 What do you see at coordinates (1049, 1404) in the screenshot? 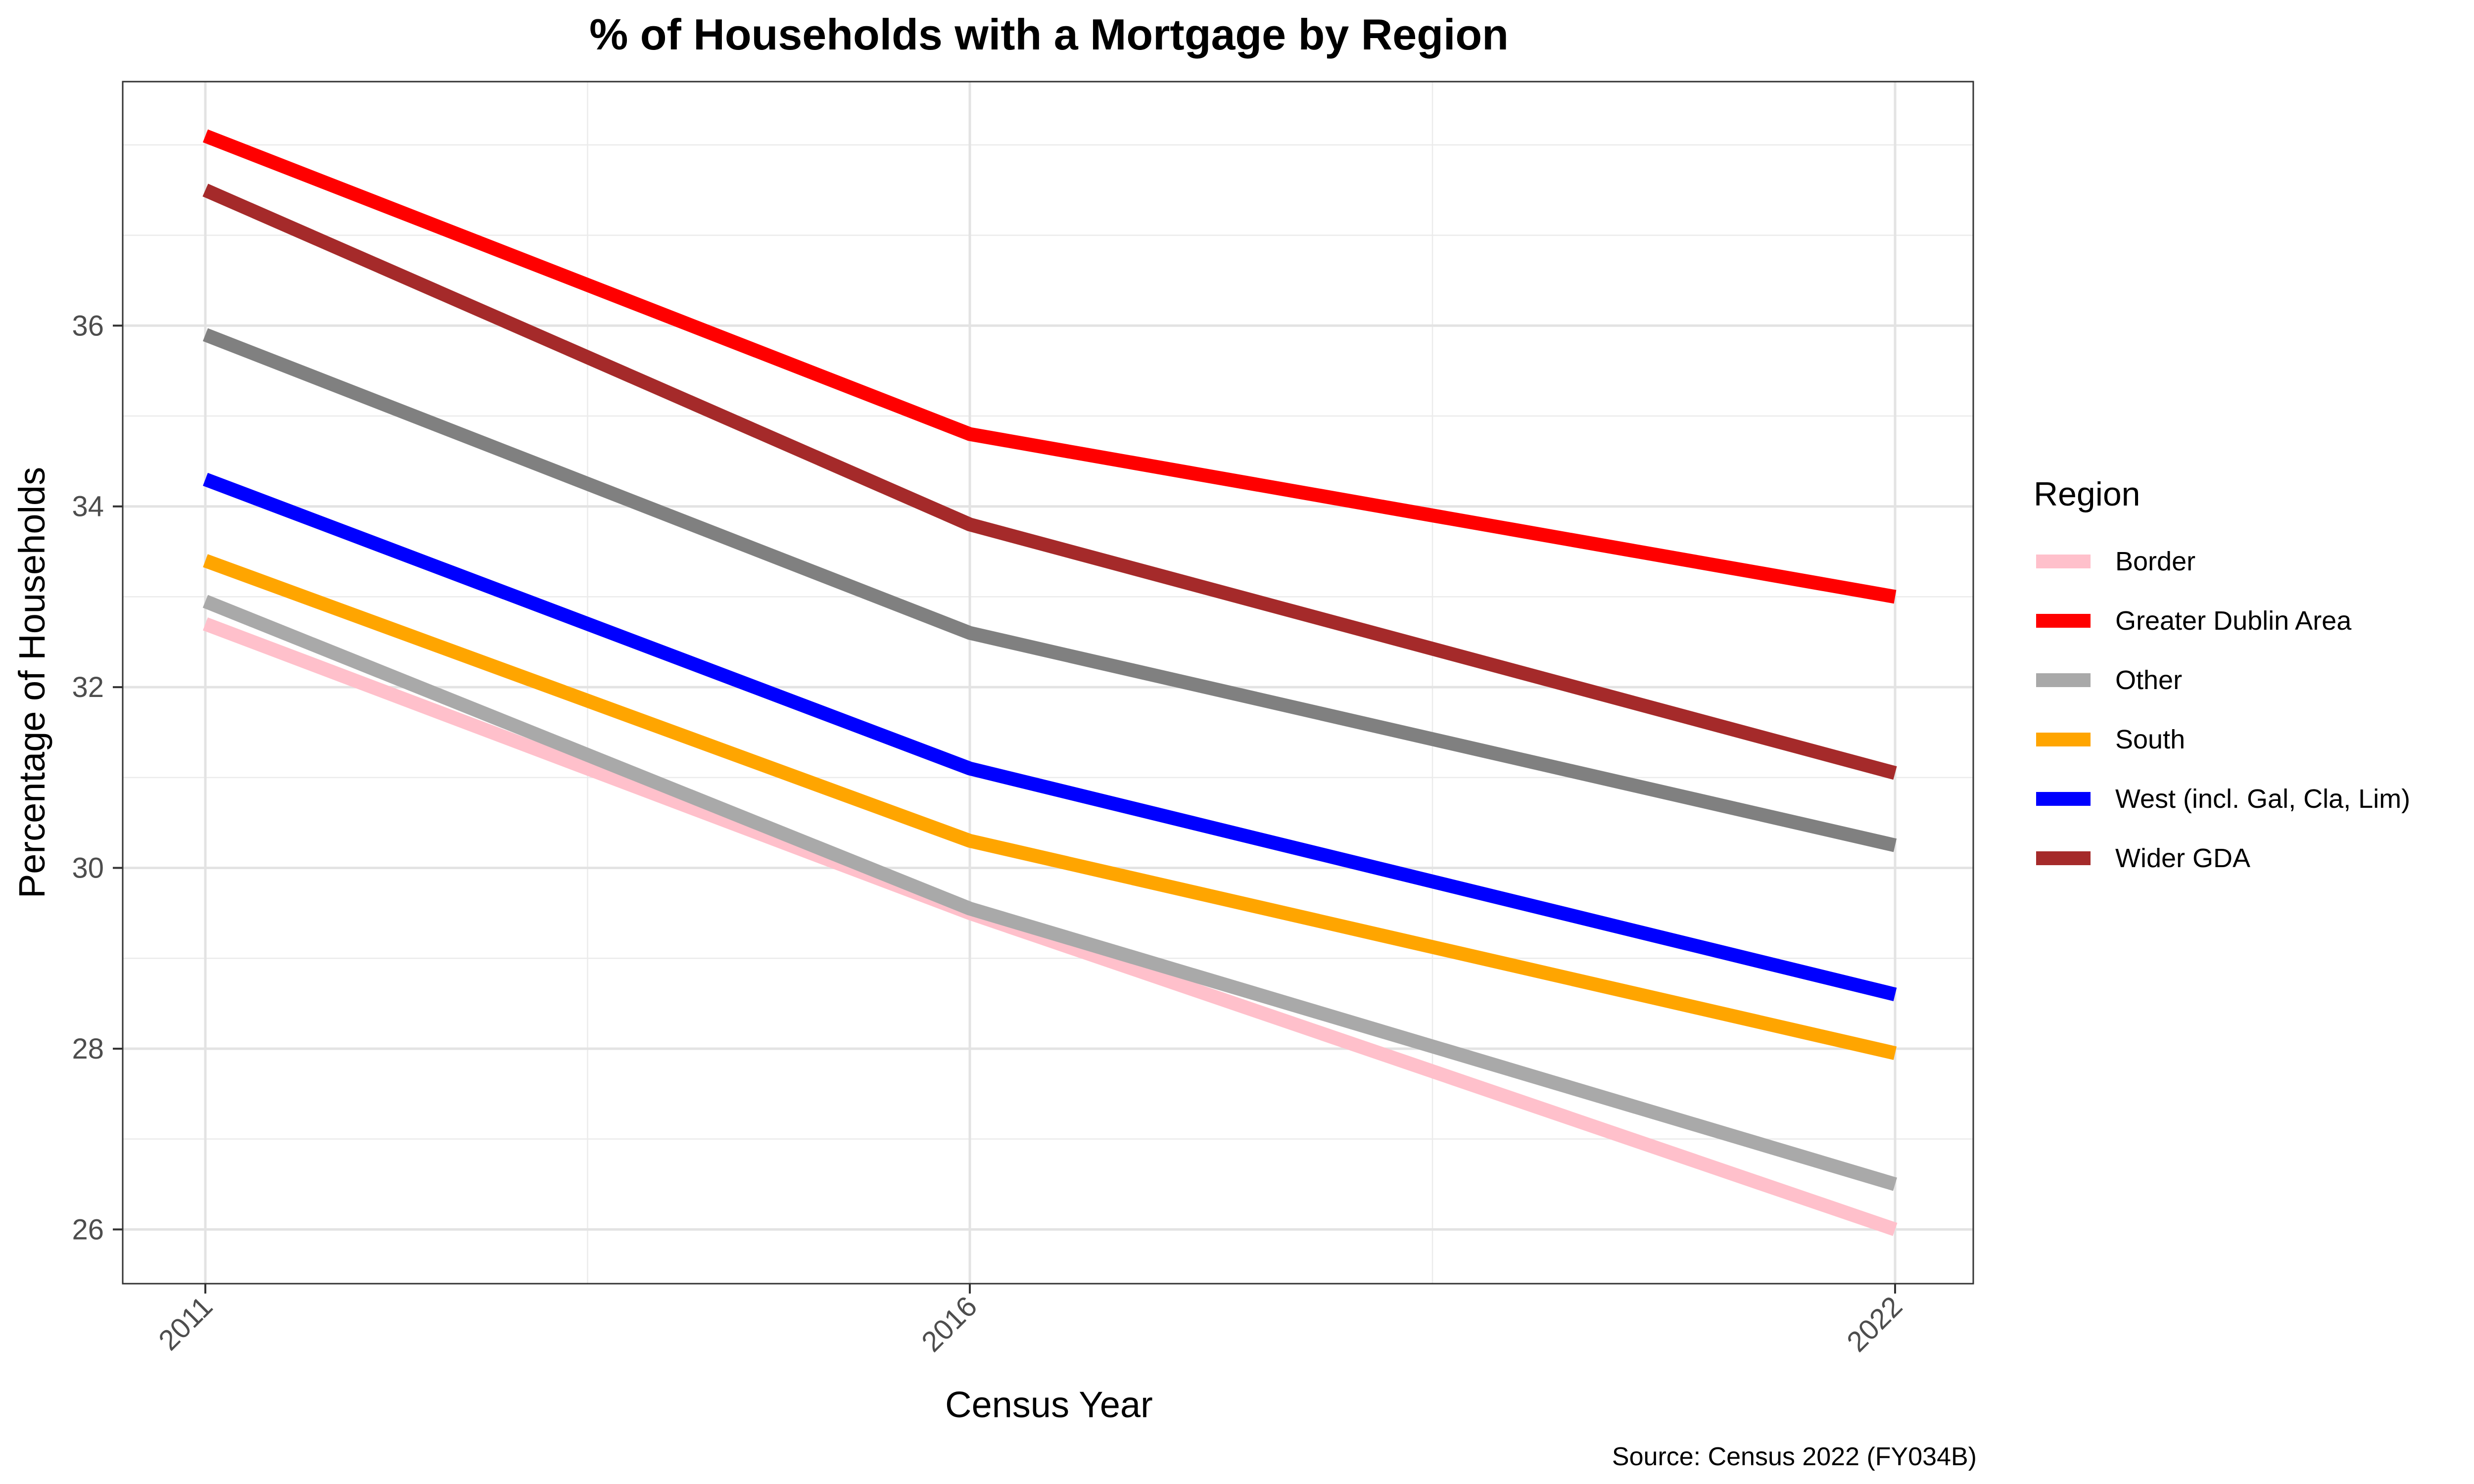
I see `x-axis-label: Census Year` at bounding box center [1049, 1404].